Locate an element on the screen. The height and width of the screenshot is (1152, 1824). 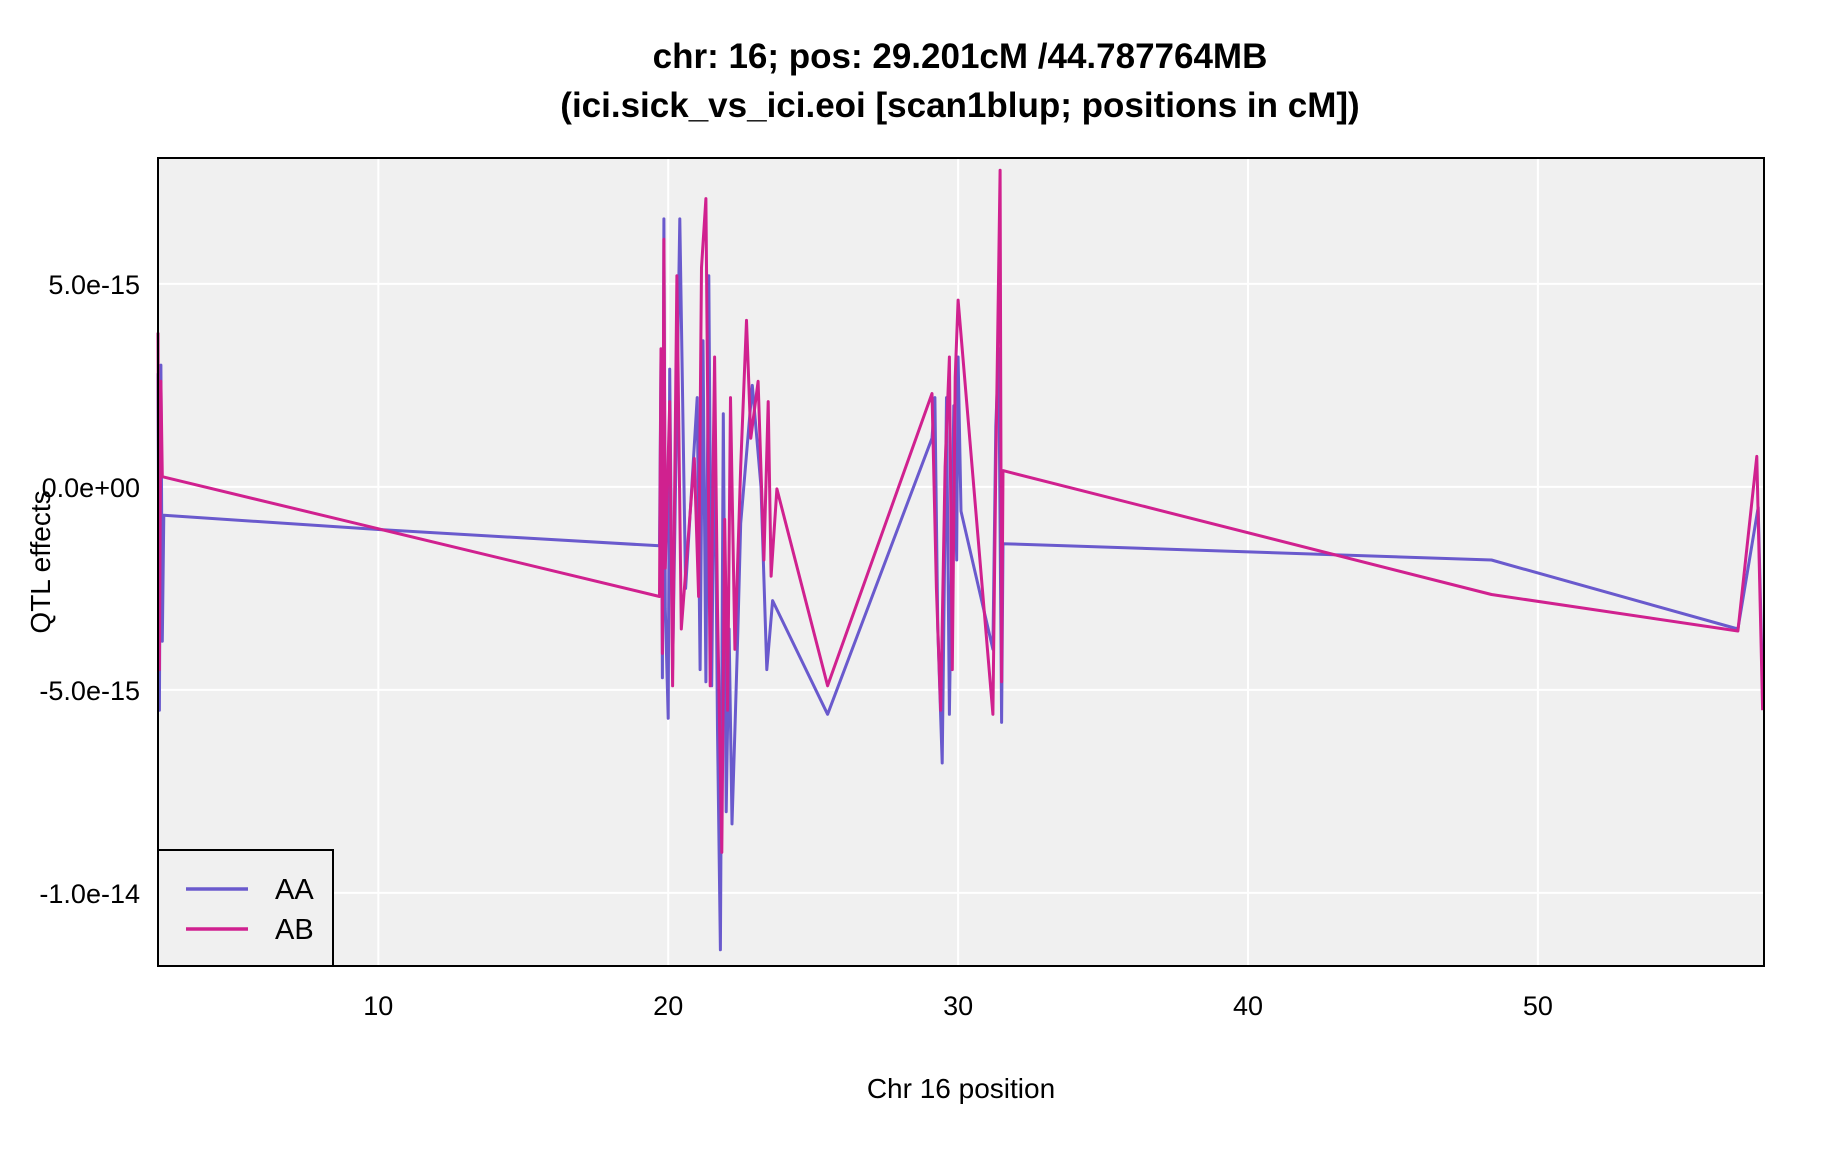
x-tick-label: 10 is located at coordinates (378, 1006).